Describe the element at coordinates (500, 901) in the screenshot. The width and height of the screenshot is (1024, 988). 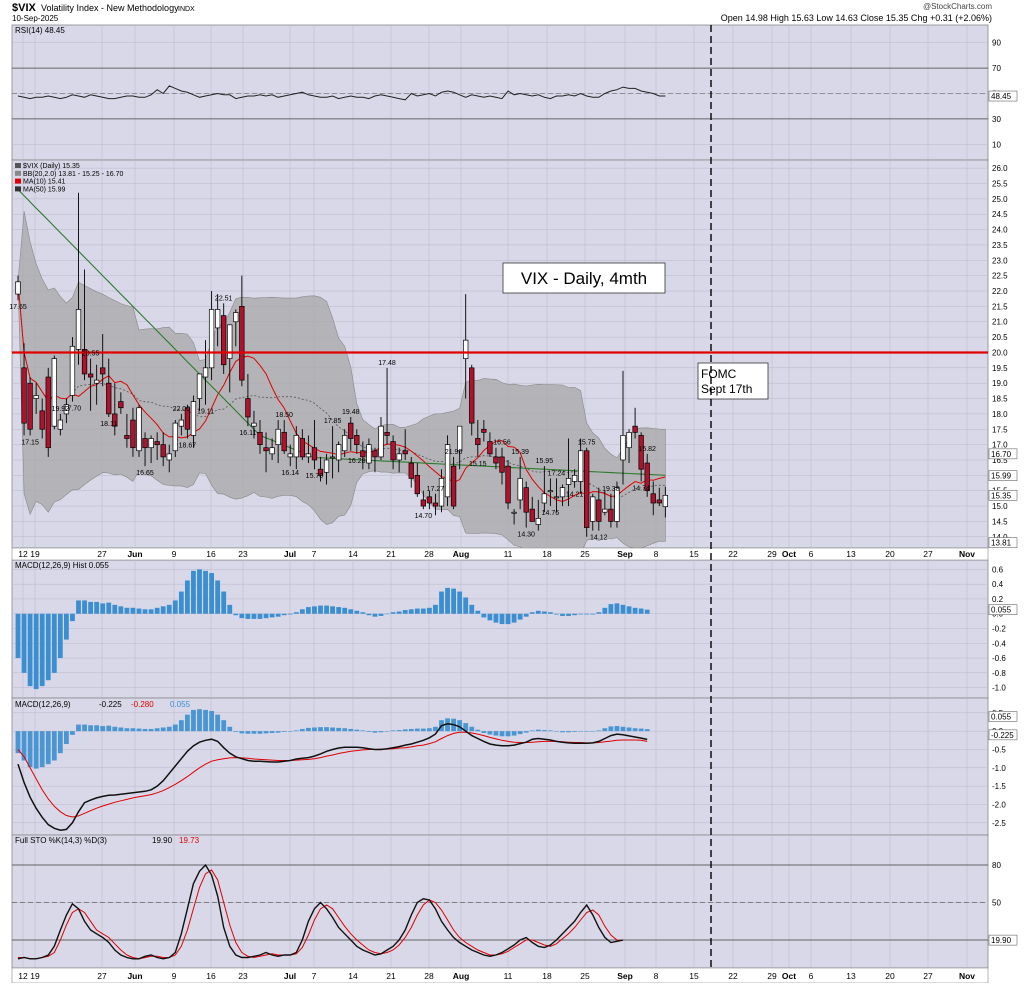
I see `panel-sto` at that location.